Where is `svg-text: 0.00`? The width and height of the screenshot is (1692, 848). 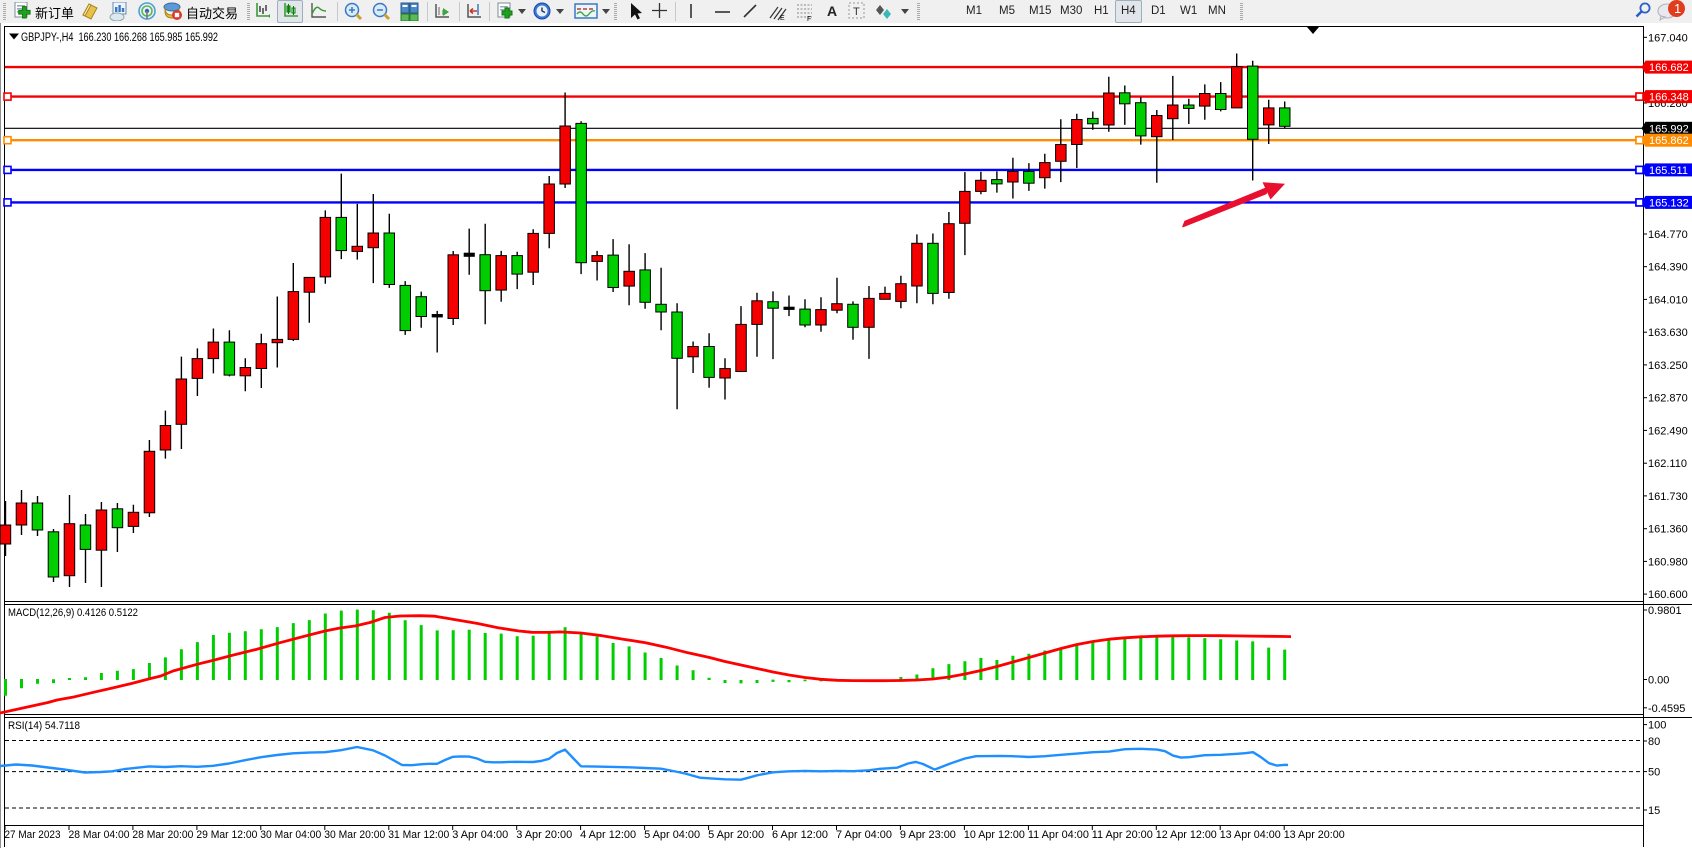 svg-text: 0.00 is located at coordinates (1658, 681).